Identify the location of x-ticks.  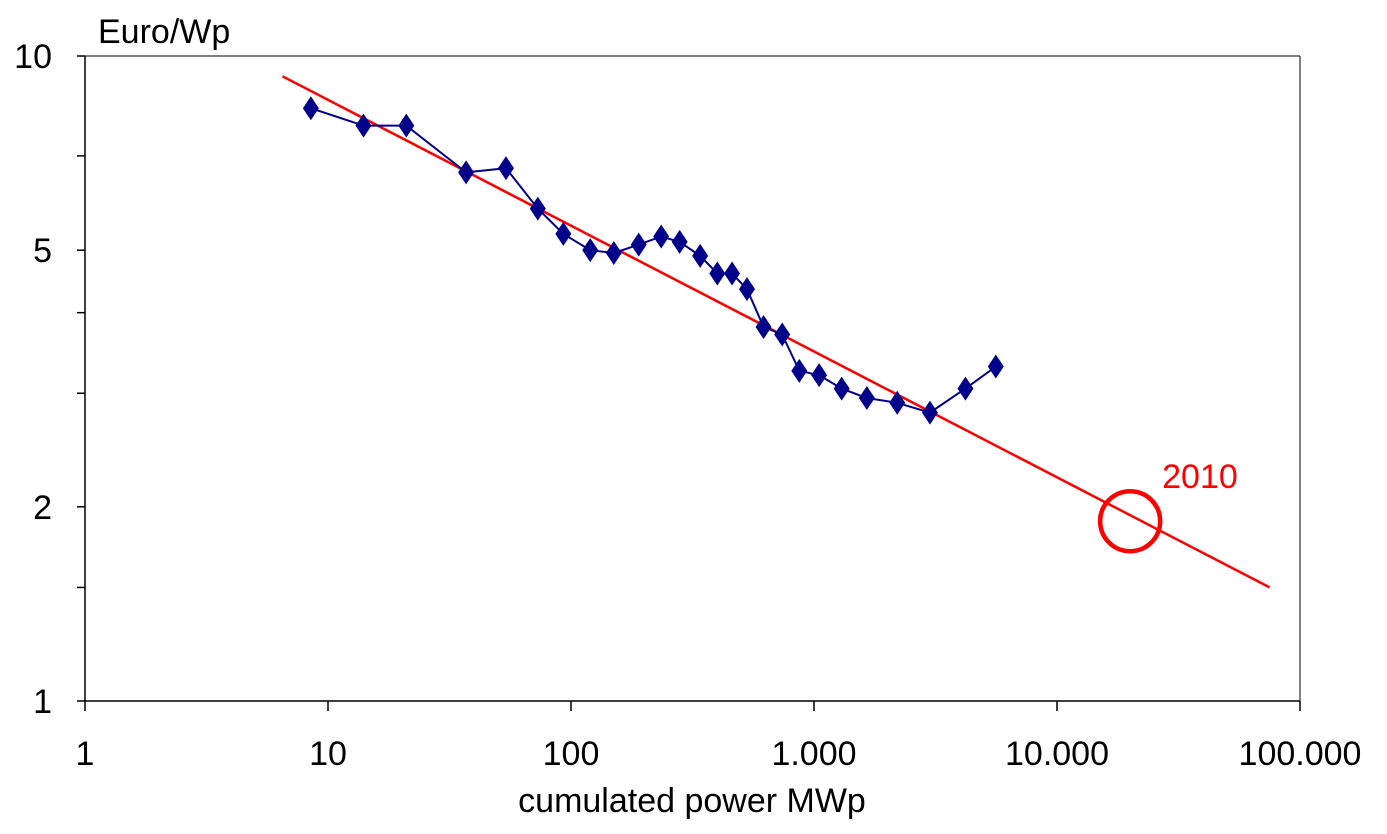
(692, 706).